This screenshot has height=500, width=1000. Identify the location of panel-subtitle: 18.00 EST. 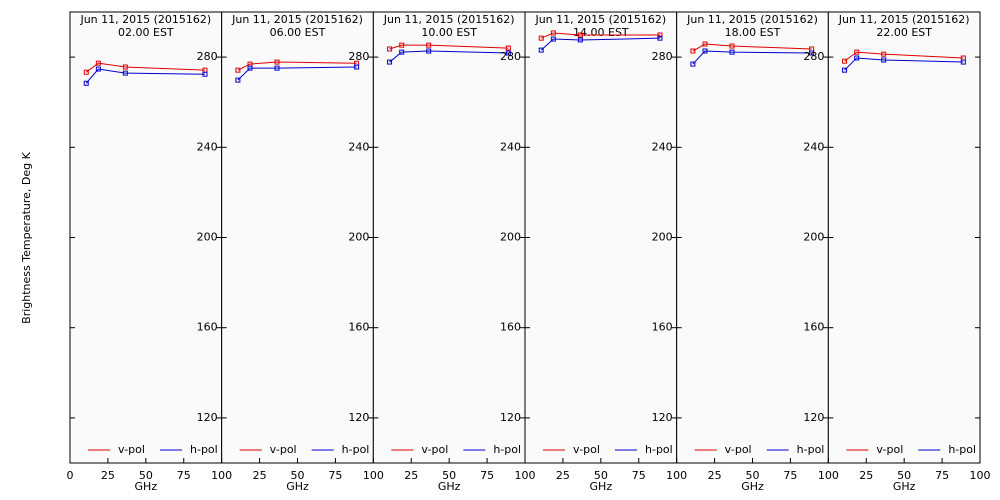
(753, 32).